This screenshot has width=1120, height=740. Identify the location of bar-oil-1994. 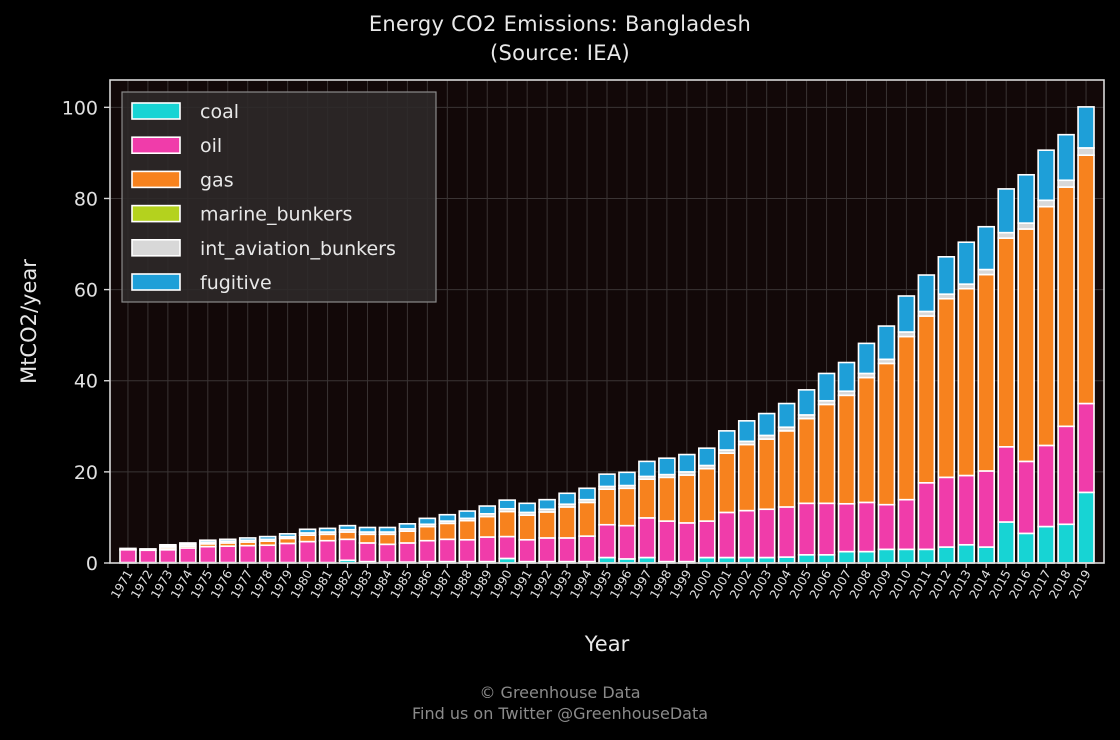
(587, 549).